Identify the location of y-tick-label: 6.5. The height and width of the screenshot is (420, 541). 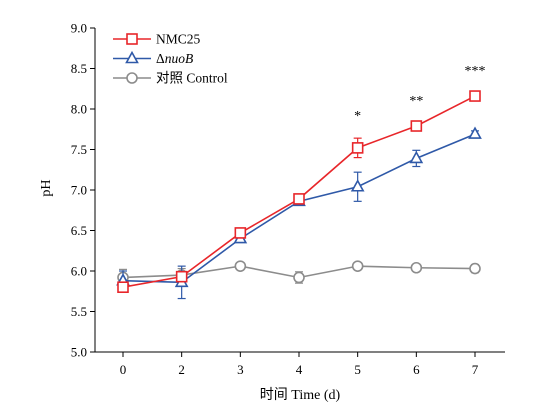
(79, 230).